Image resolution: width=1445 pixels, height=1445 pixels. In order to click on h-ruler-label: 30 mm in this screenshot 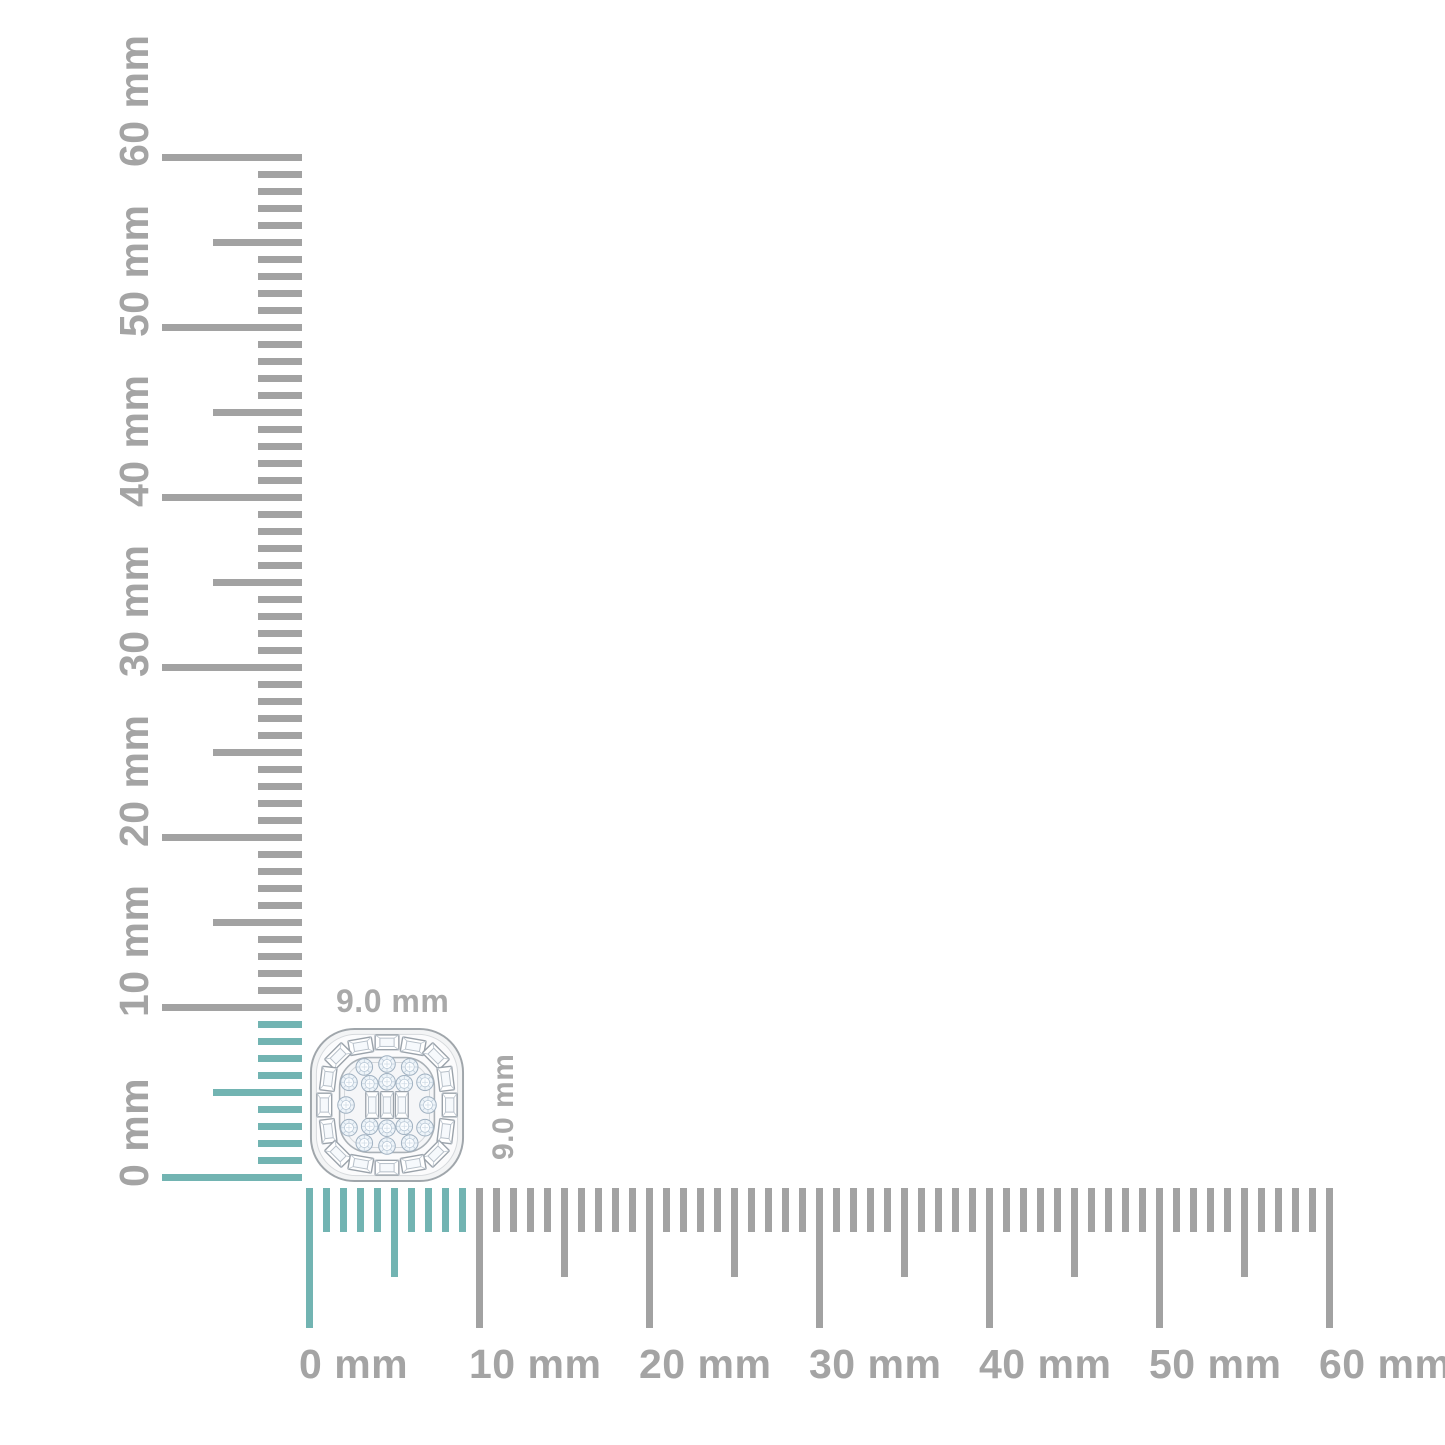, I will do `click(875, 1364)`.